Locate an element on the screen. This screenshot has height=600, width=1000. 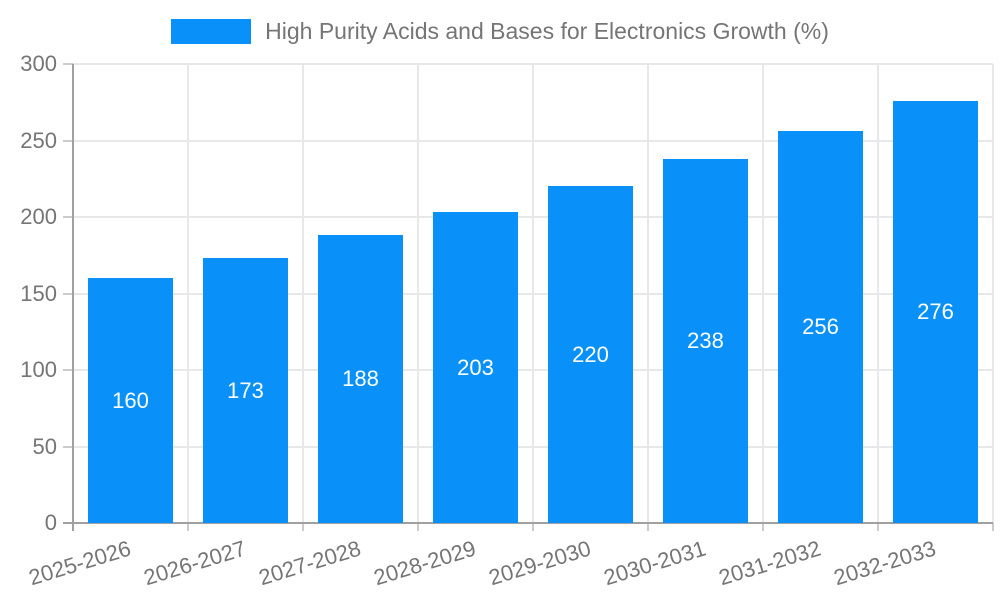
bar: 160 is located at coordinates (130, 400).